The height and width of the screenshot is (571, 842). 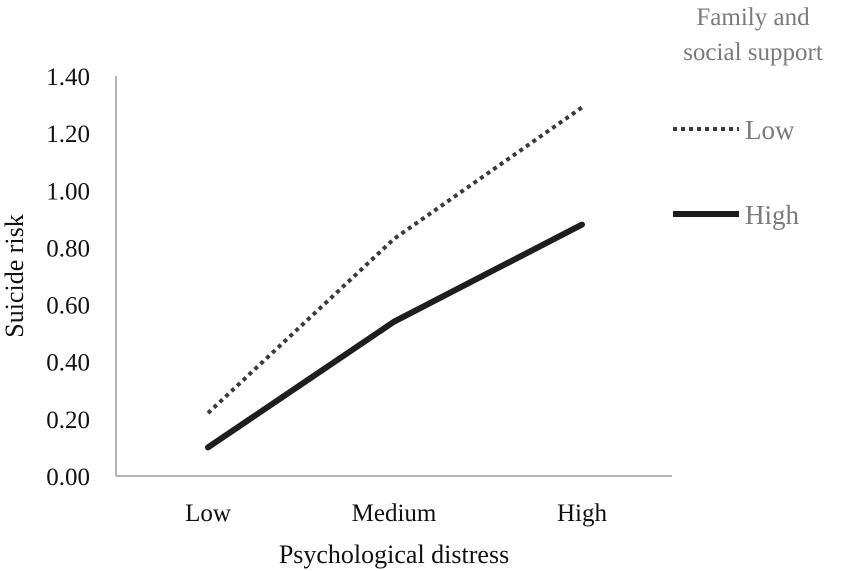 What do you see at coordinates (68, 191) in the screenshot?
I see `y-tick-label: 1.00` at bounding box center [68, 191].